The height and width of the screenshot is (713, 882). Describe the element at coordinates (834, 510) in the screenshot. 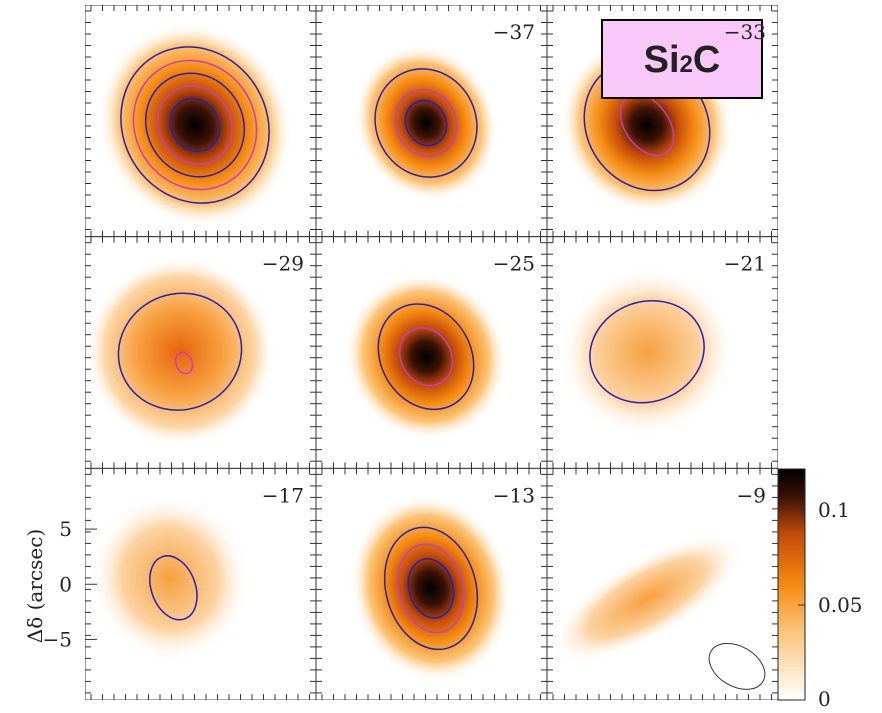

I see `colorbar-tick-label: 0.1` at that location.